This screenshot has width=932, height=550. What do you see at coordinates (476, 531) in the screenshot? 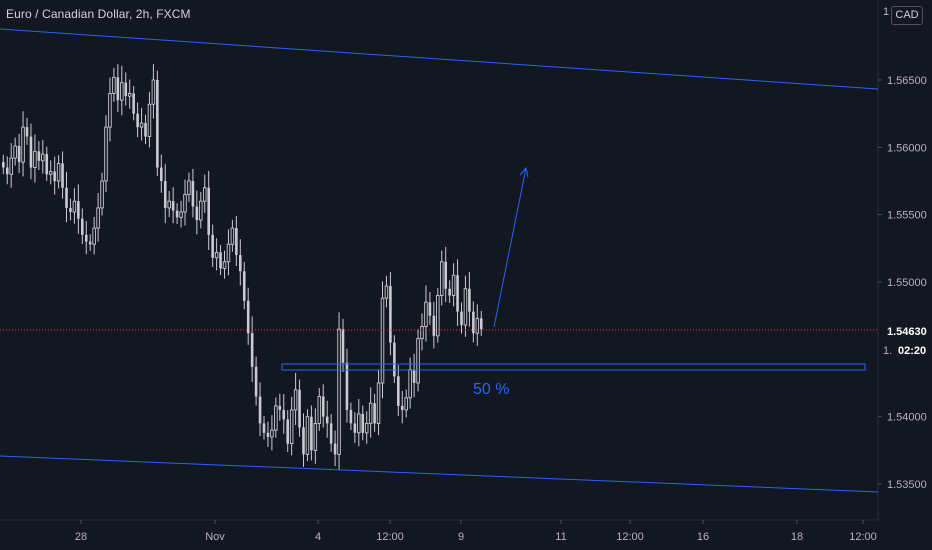
I see `time-axis: 28 Nov 4 12:00 9 11 12:00 16 18 12:00` at bounding box center [476, 531].